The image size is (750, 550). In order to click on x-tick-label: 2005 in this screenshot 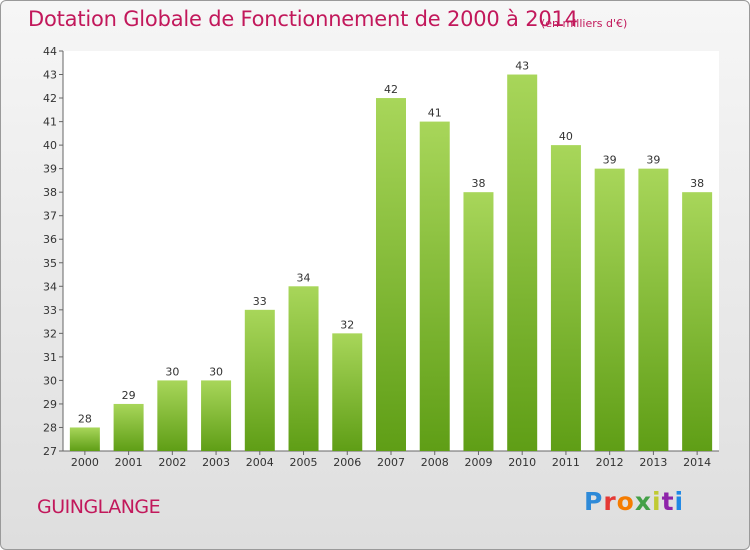, I will do `click(304, 462)`.